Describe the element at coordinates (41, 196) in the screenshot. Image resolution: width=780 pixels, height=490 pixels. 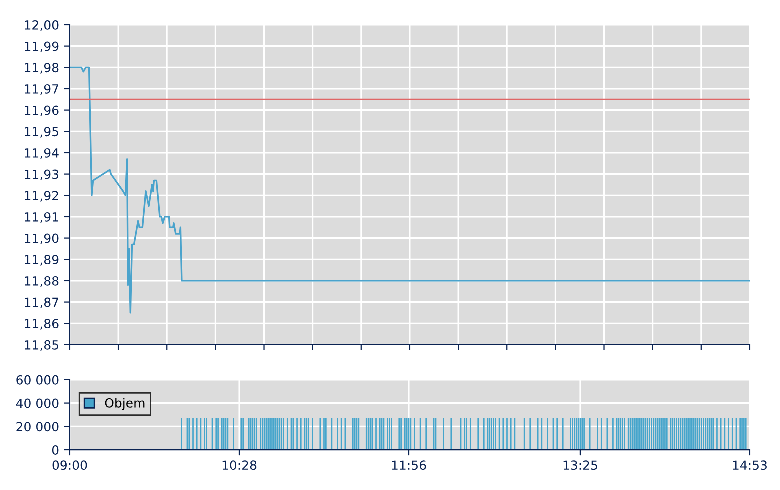
I see `y-tick-label: 11,92` at that location.